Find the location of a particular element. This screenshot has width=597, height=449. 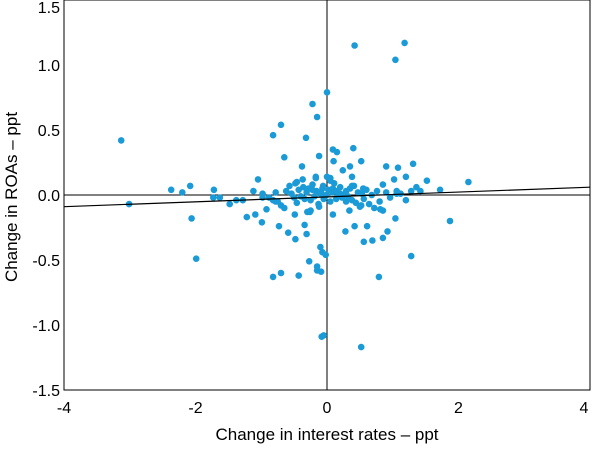

y-axis-title: Change in ROAs – ppt is located at coordinates (11, 197).